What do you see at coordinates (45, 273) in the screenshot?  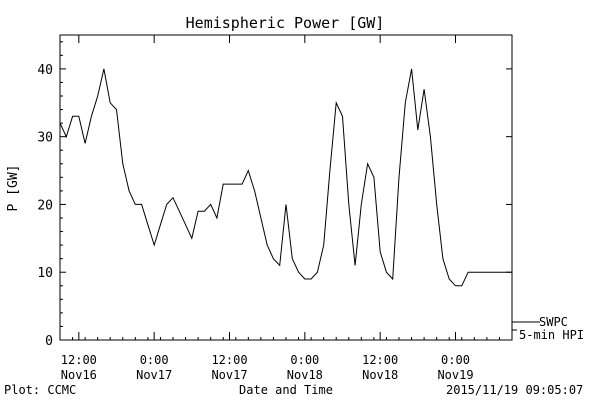 I see `y-tick-label-10: 10` at bounding box center [45, 273].